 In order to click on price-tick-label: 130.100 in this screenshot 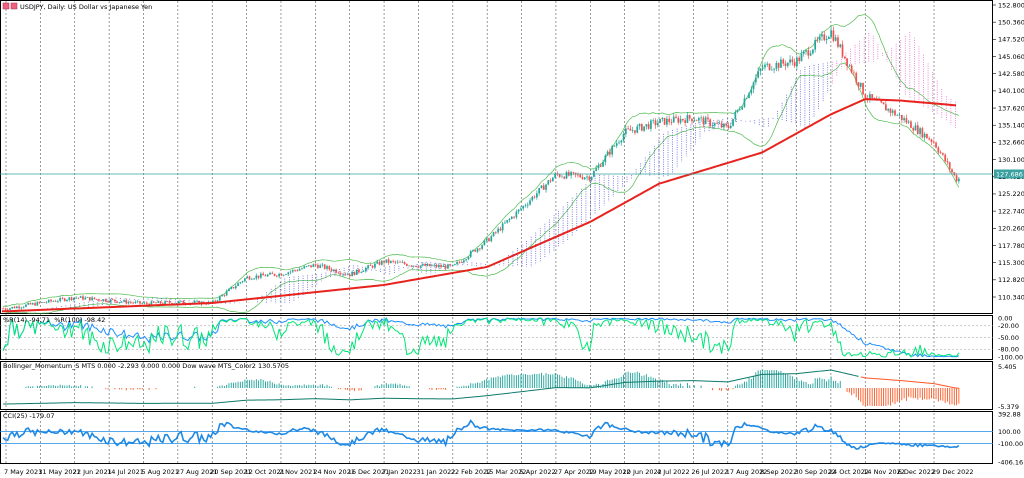, I will do `click(1011, 160)`.